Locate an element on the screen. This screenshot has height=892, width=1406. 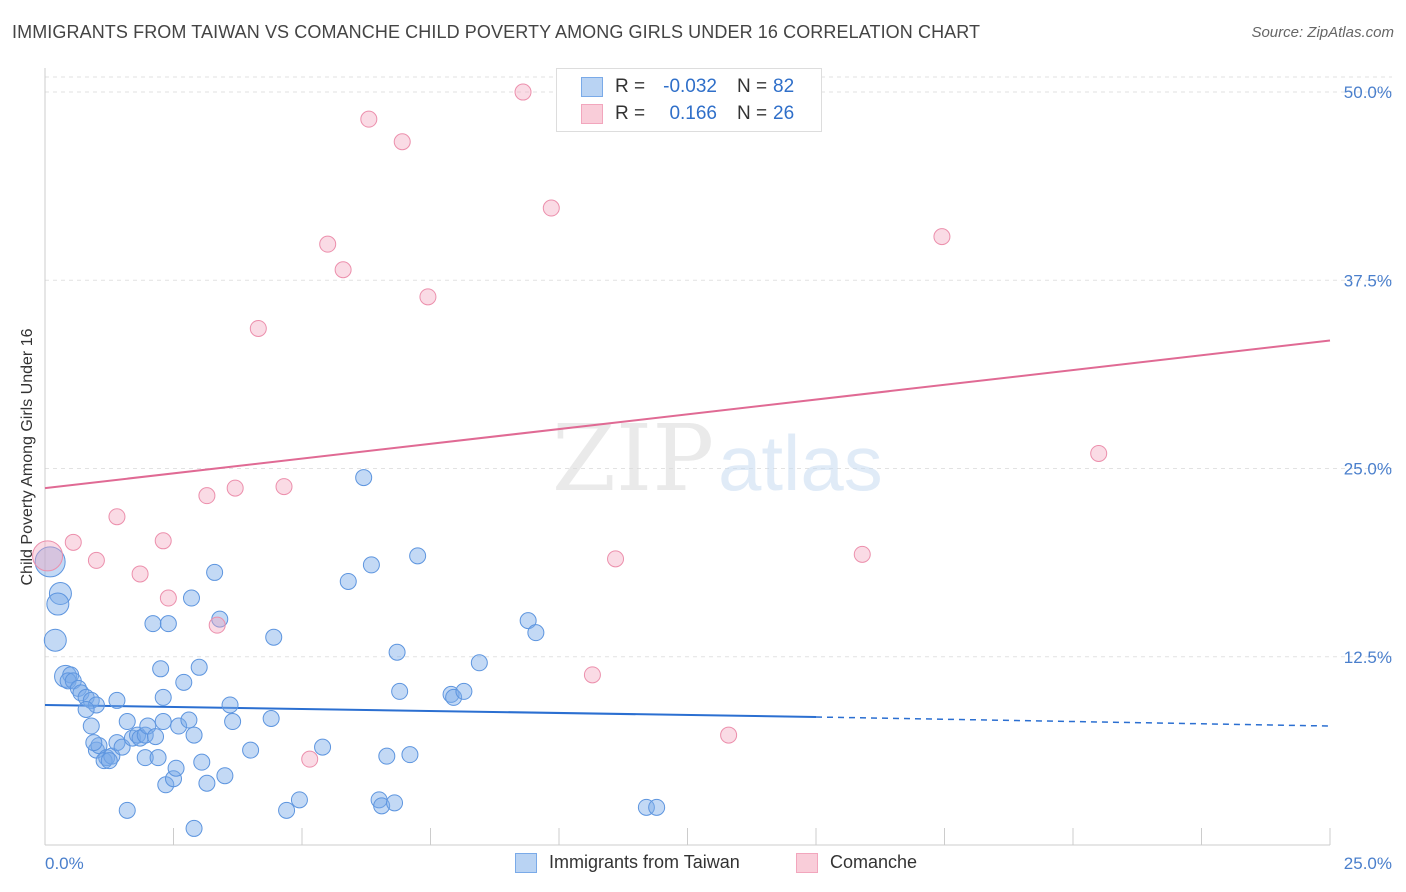
legend-n-label: N = is located at coordinates (752, 113).